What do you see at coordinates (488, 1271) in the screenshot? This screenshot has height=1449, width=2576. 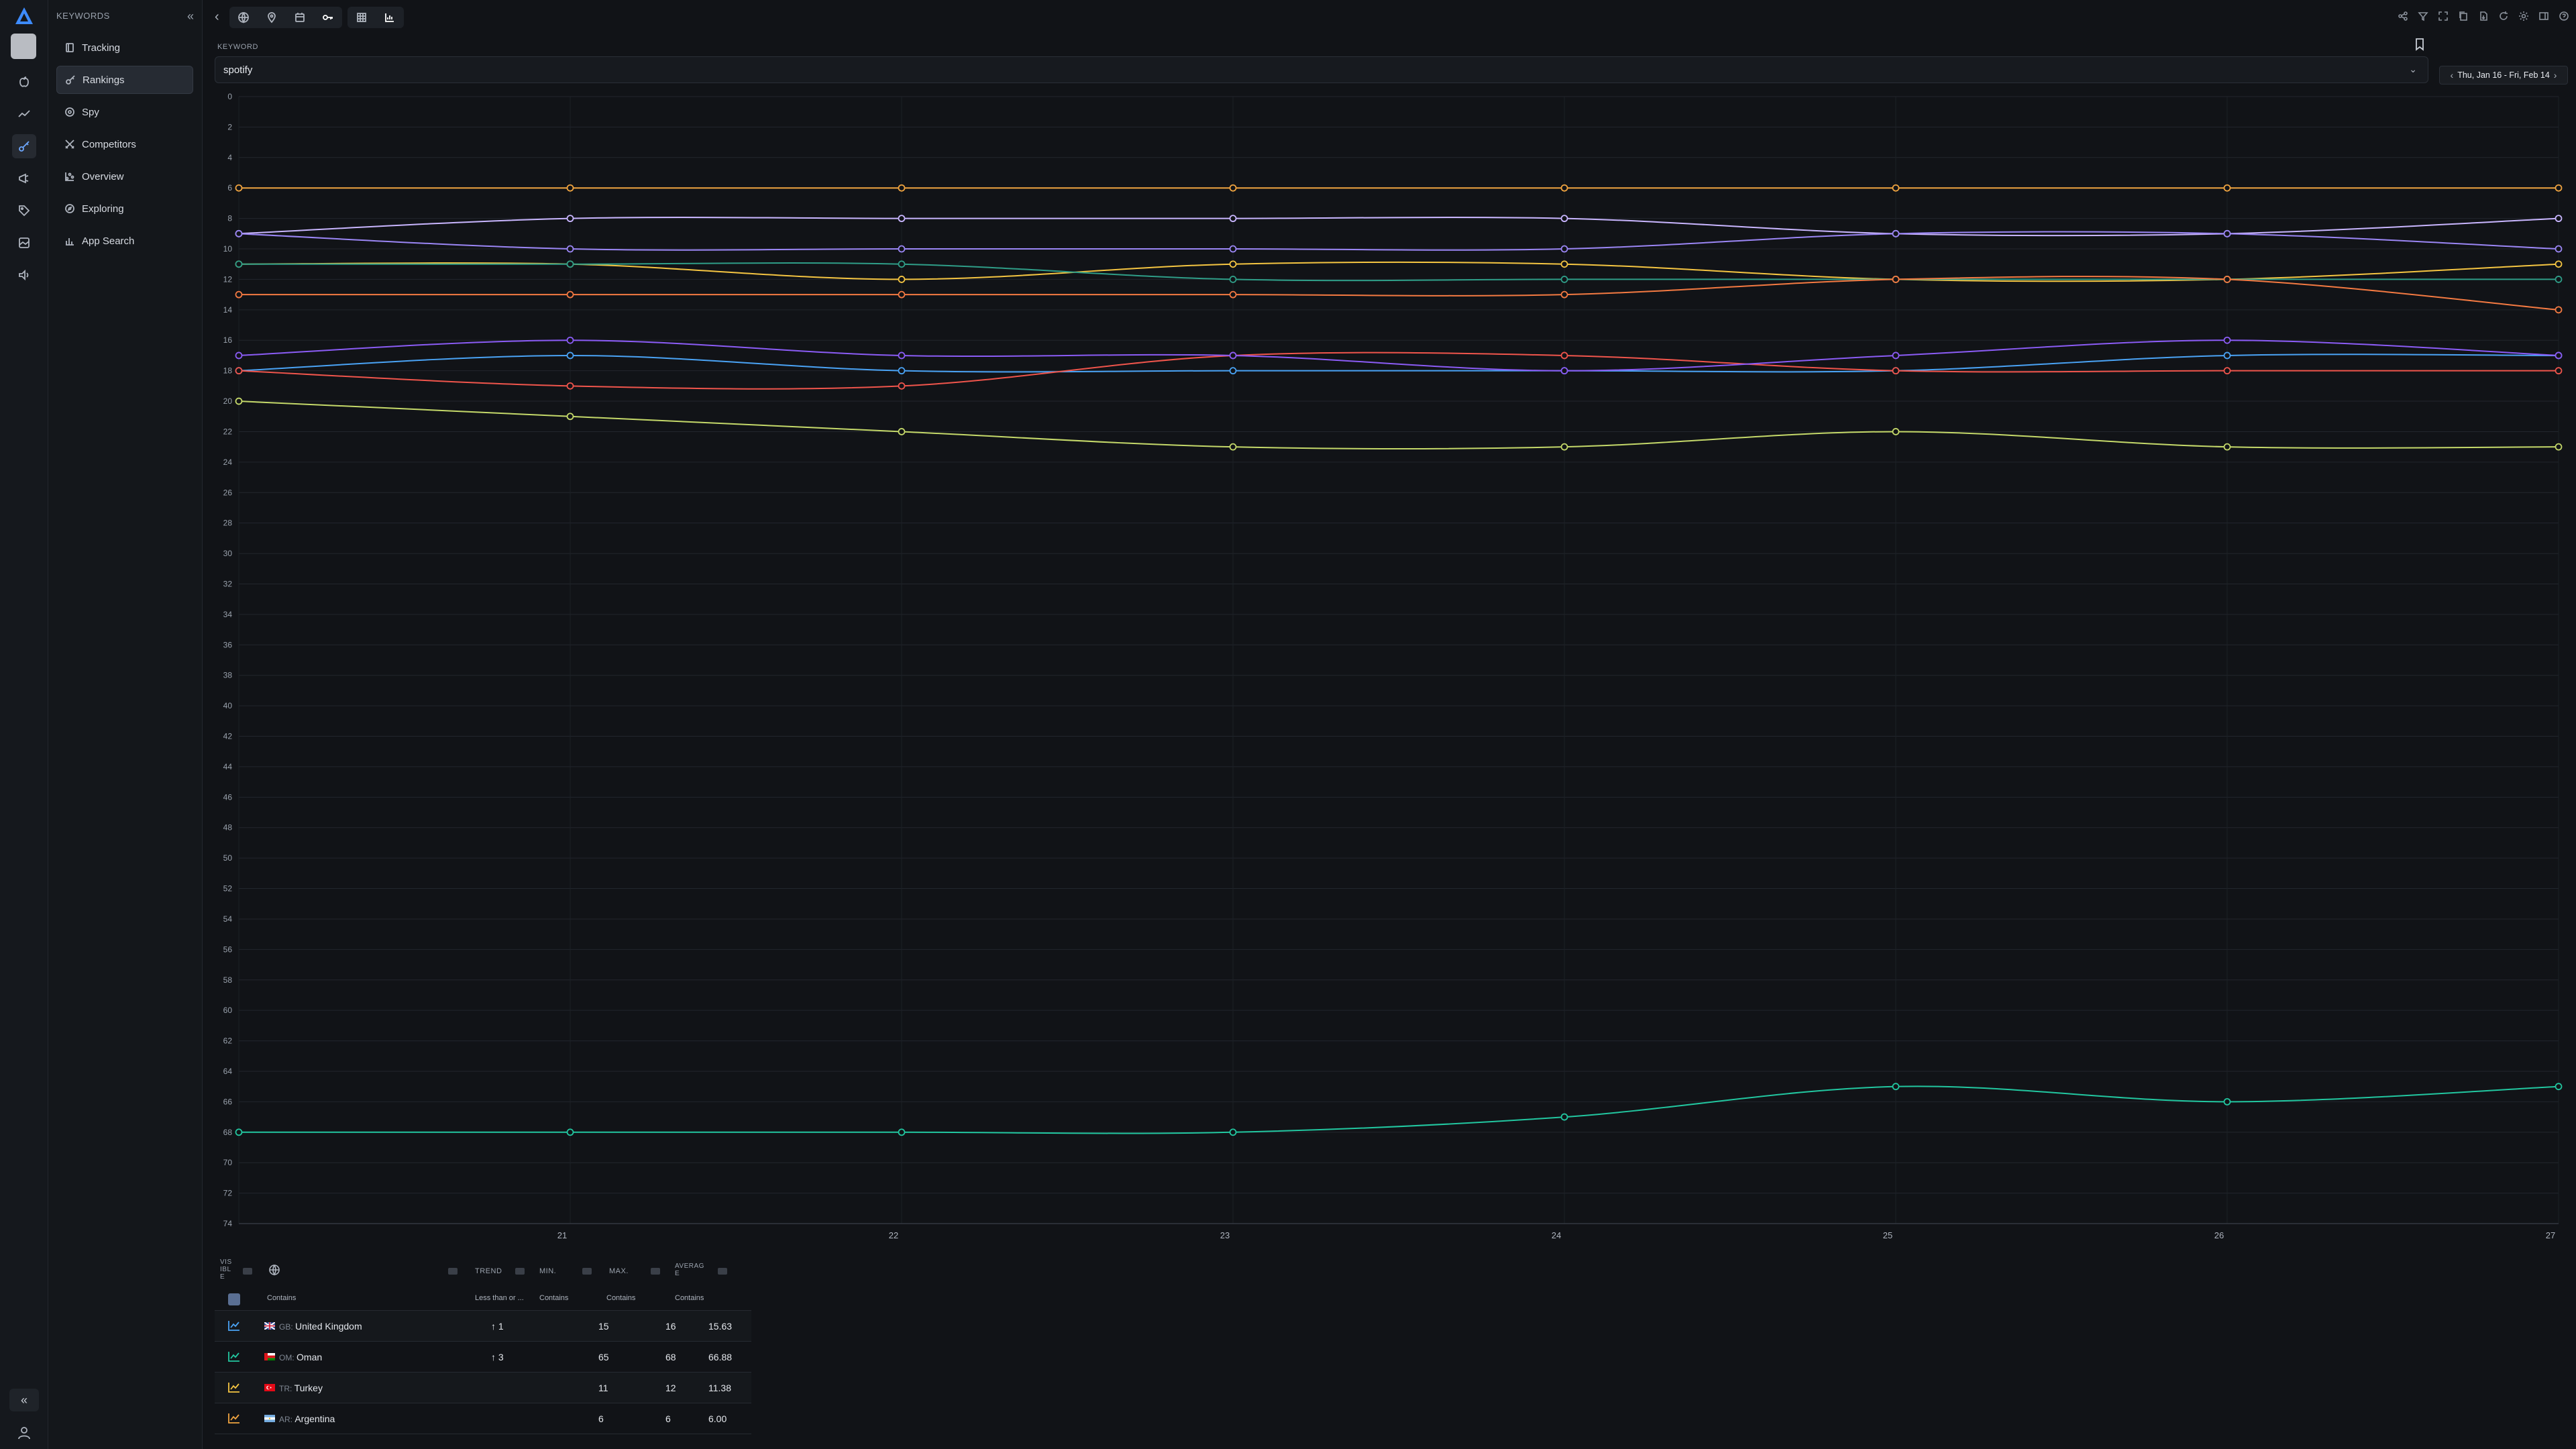 I see `header-trend: TREND` at bounding box center [488, 1271].